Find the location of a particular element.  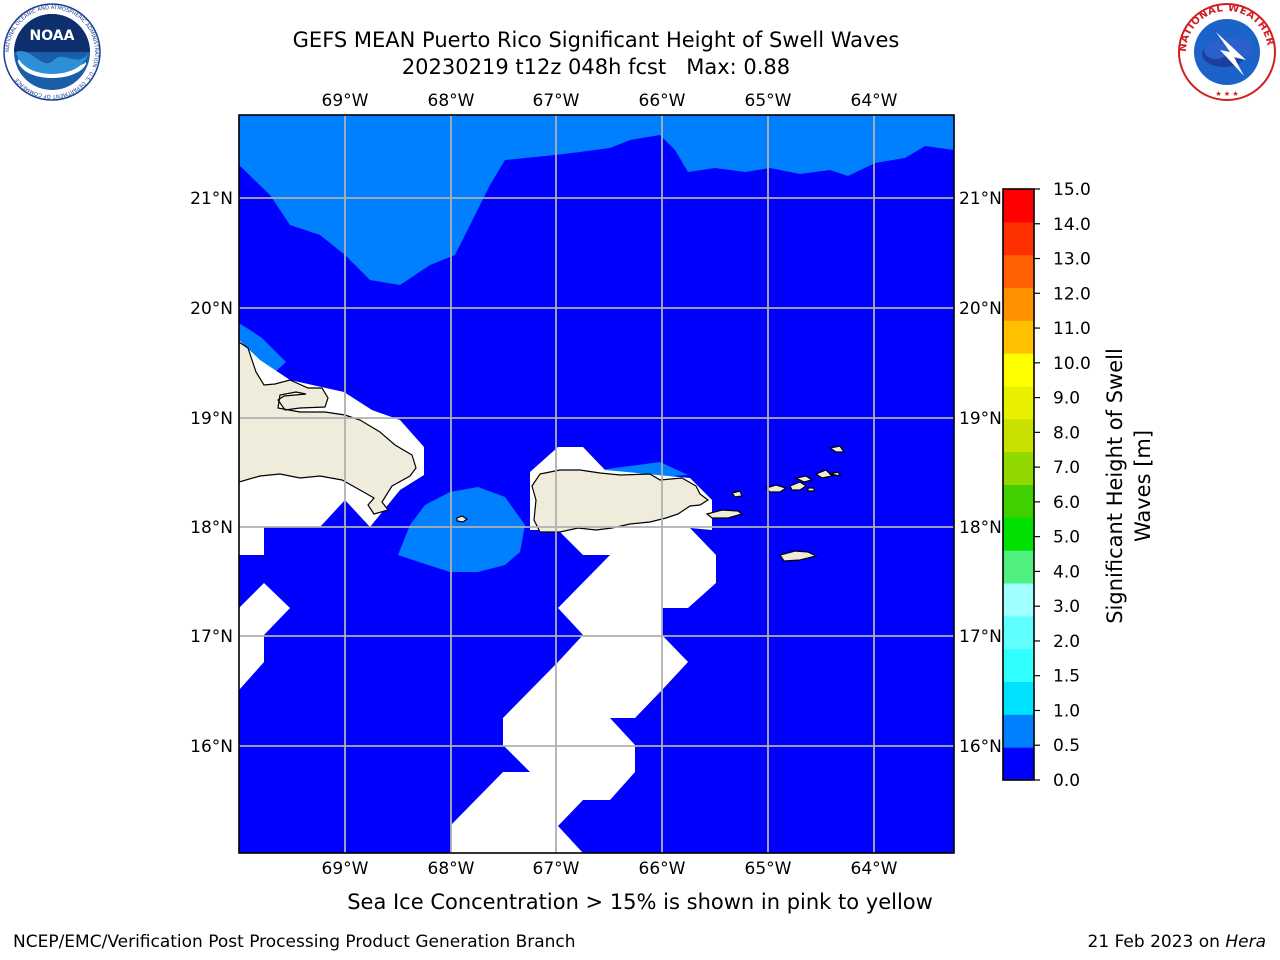

footer-machine: Hera is located at coordinates (1245, 942).